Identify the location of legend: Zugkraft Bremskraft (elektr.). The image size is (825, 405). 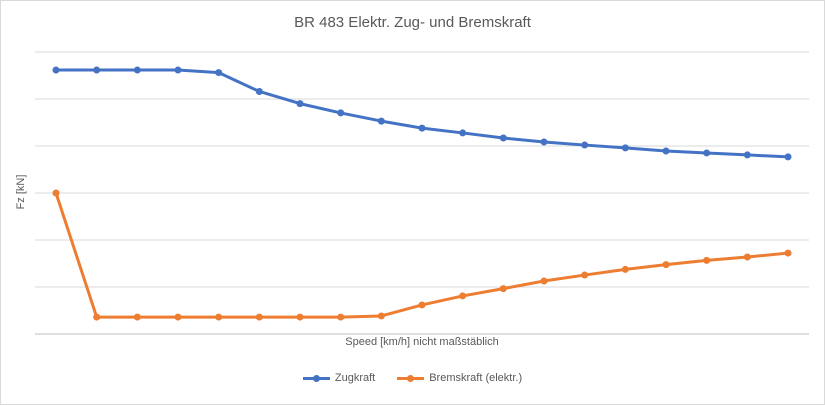
(412, 378).